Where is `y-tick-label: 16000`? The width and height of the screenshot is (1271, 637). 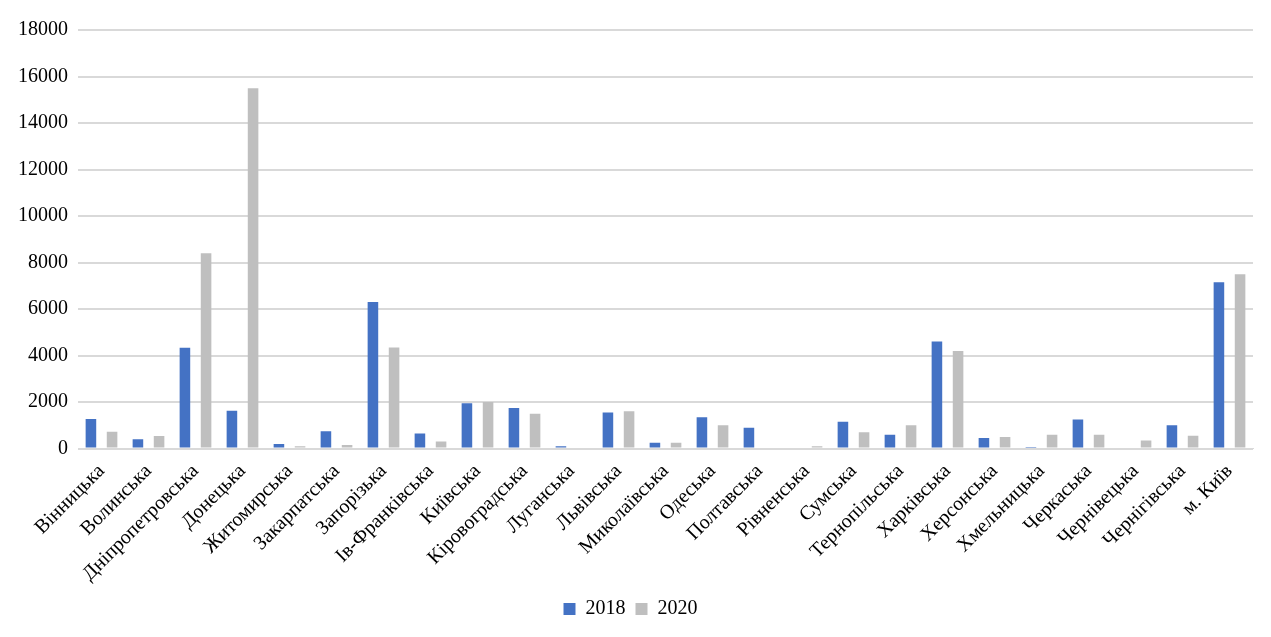 y-tick-label: 16000 is located at coordinates (43, 74).